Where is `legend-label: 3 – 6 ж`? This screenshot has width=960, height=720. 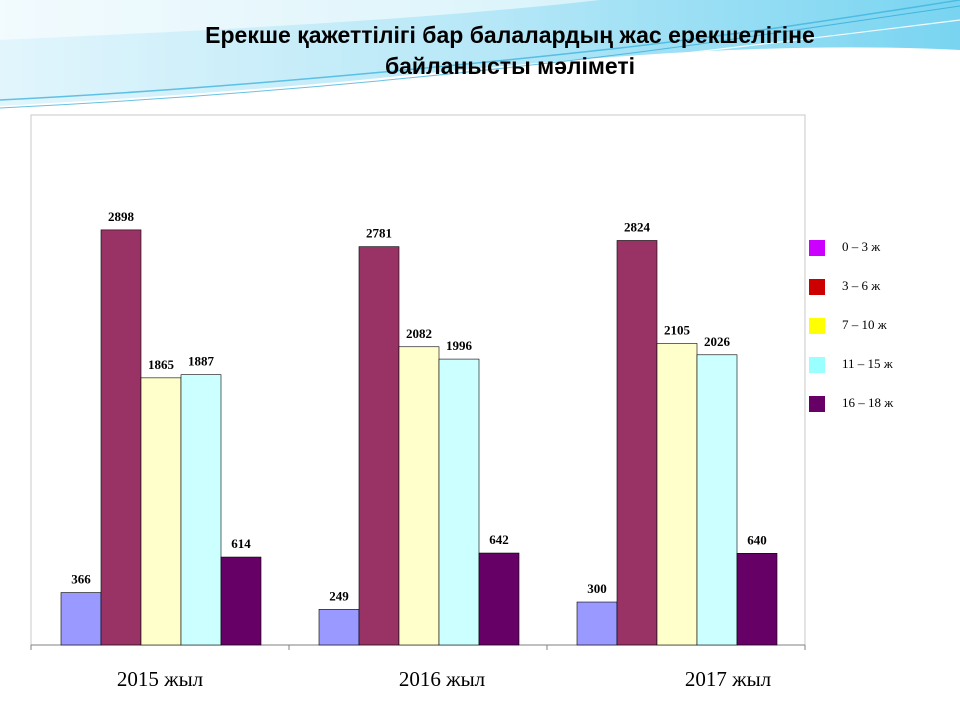
legend-label: 3 – 6 ж is located at coordinates (861, 285).